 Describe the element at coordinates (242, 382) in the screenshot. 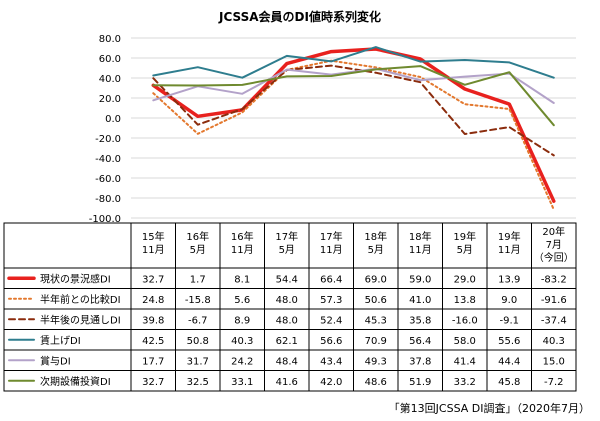

I see `data-label: 33.1` at that location.